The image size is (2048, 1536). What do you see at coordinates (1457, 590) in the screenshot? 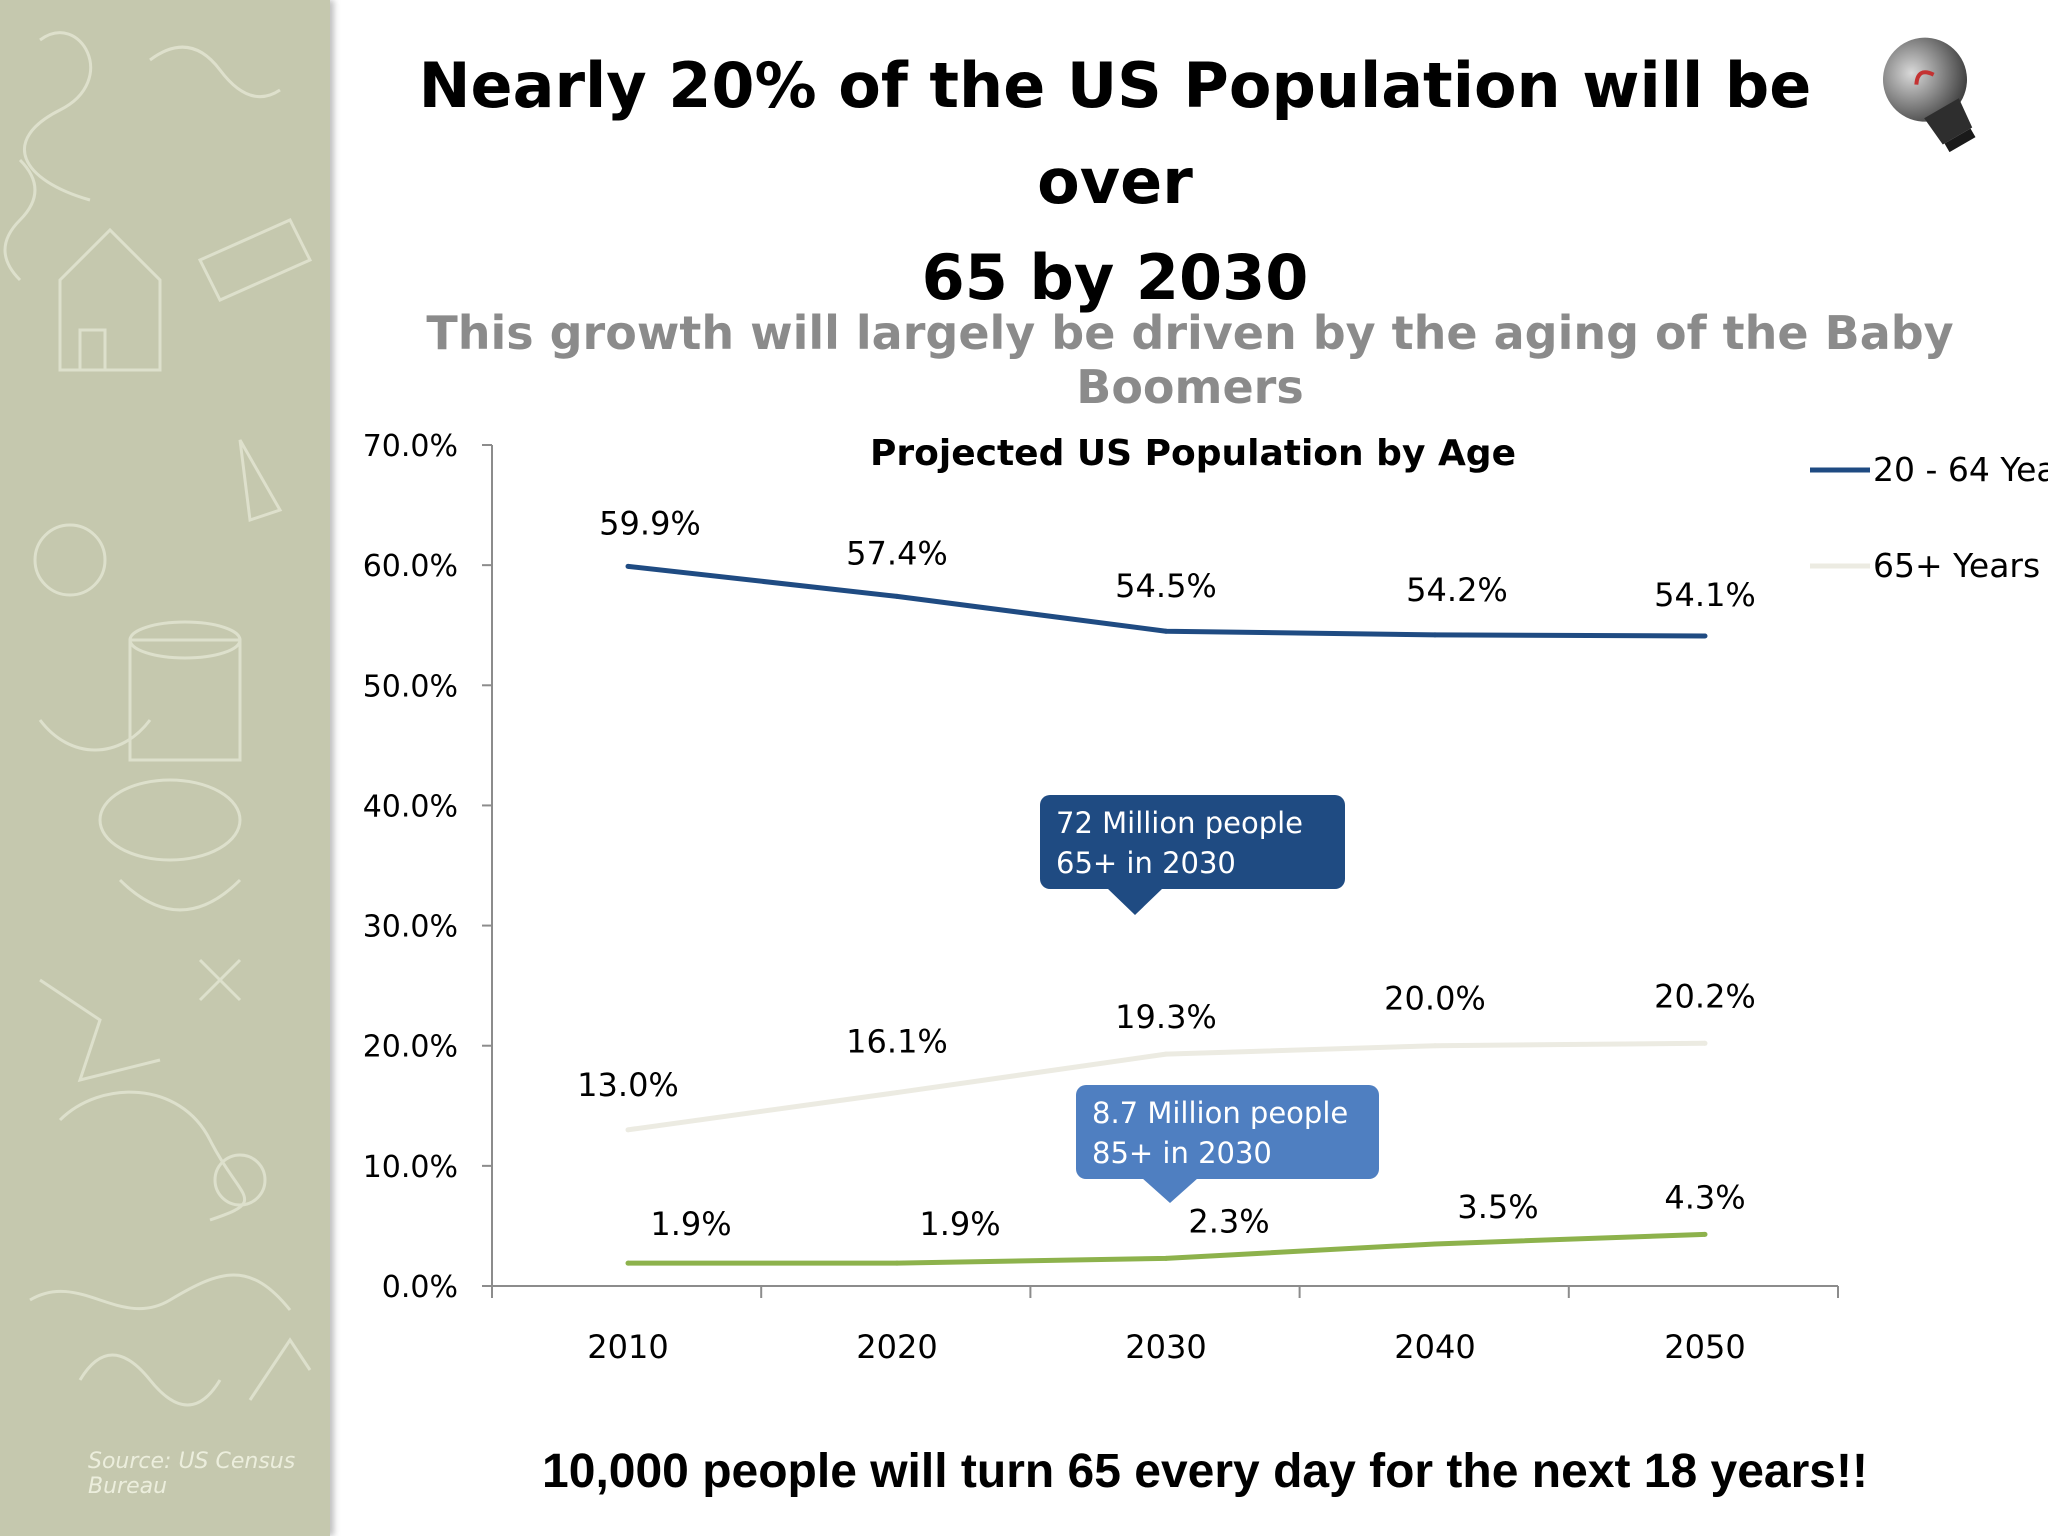
I see `data-label: 54.2%` at bounding box center [1457, 590].